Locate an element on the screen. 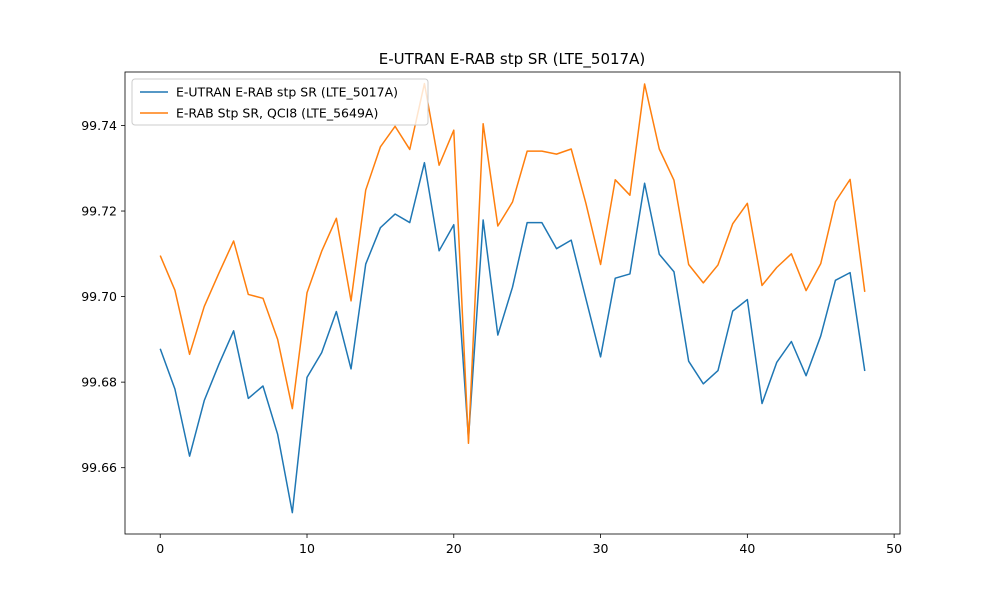 The image size is (1000, 600). legend-label-1: E-UTRAN E-RAB stp SR (LTE_5017A) is located at coordinates (287, 92).